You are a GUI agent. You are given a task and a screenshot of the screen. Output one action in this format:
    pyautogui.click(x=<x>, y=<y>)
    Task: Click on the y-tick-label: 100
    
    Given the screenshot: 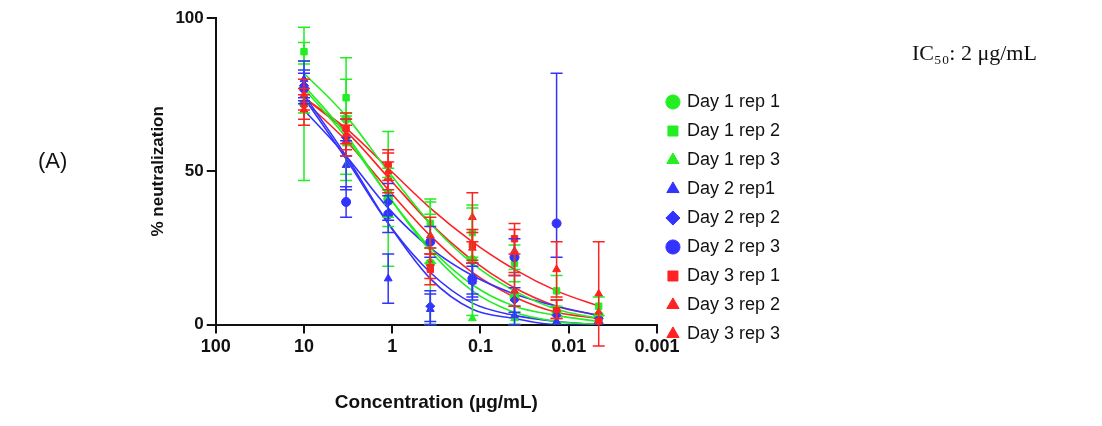 What is the action you would take?
    pyautogui.click(x=189, y=17)
    